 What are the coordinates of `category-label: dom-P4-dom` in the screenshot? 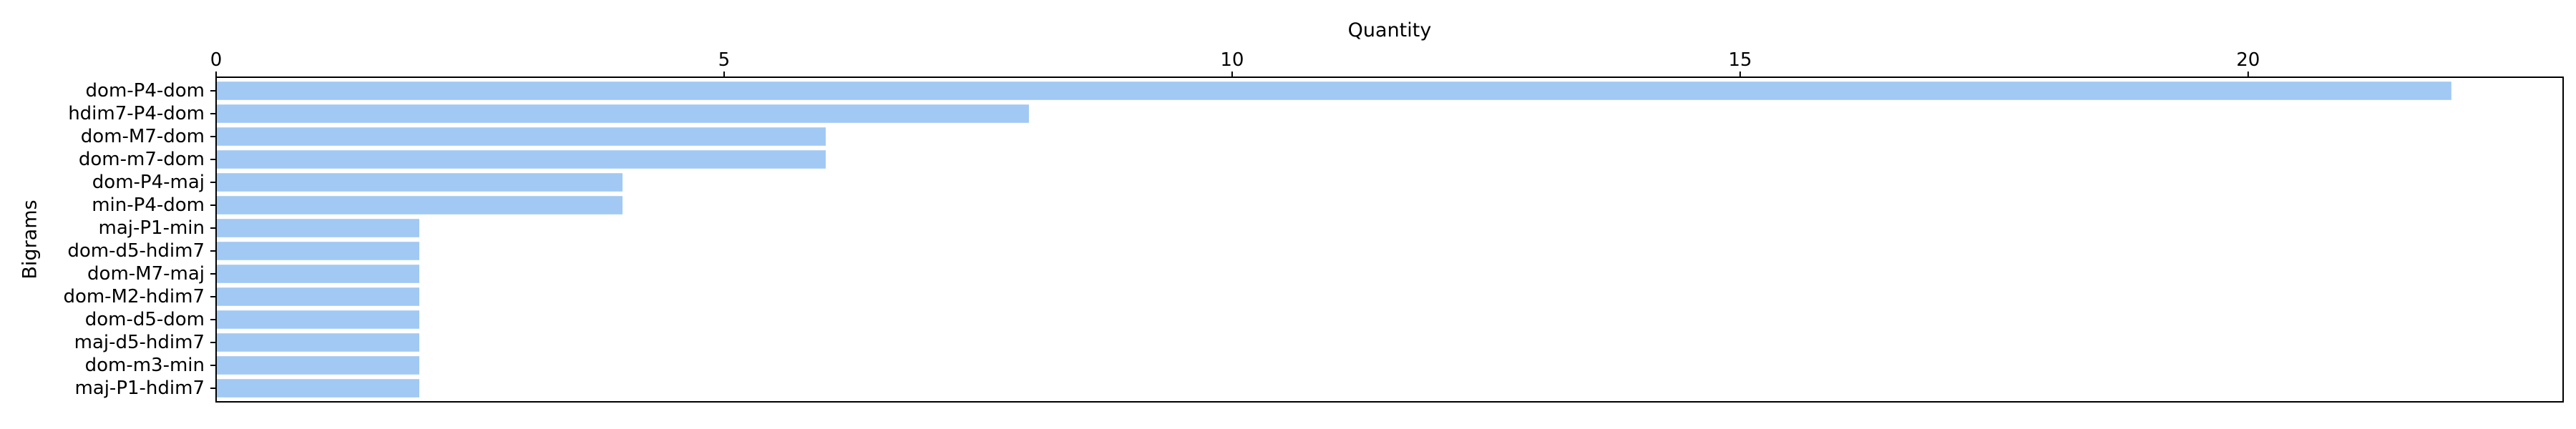 It's located at (145, 91).